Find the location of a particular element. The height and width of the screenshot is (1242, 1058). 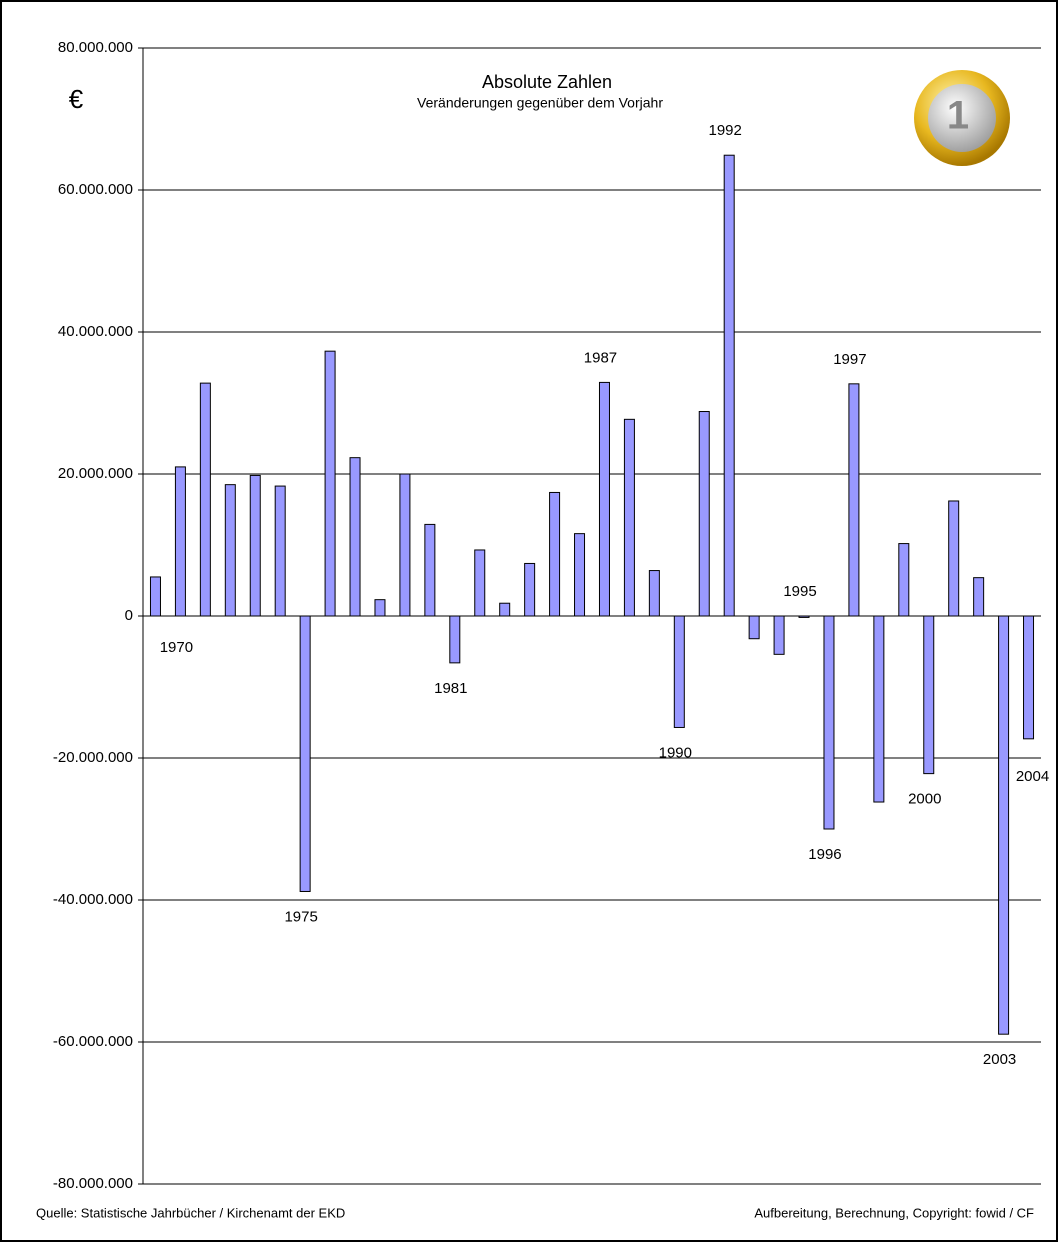

category-label: 1975 is located at coordinates (300, 916).